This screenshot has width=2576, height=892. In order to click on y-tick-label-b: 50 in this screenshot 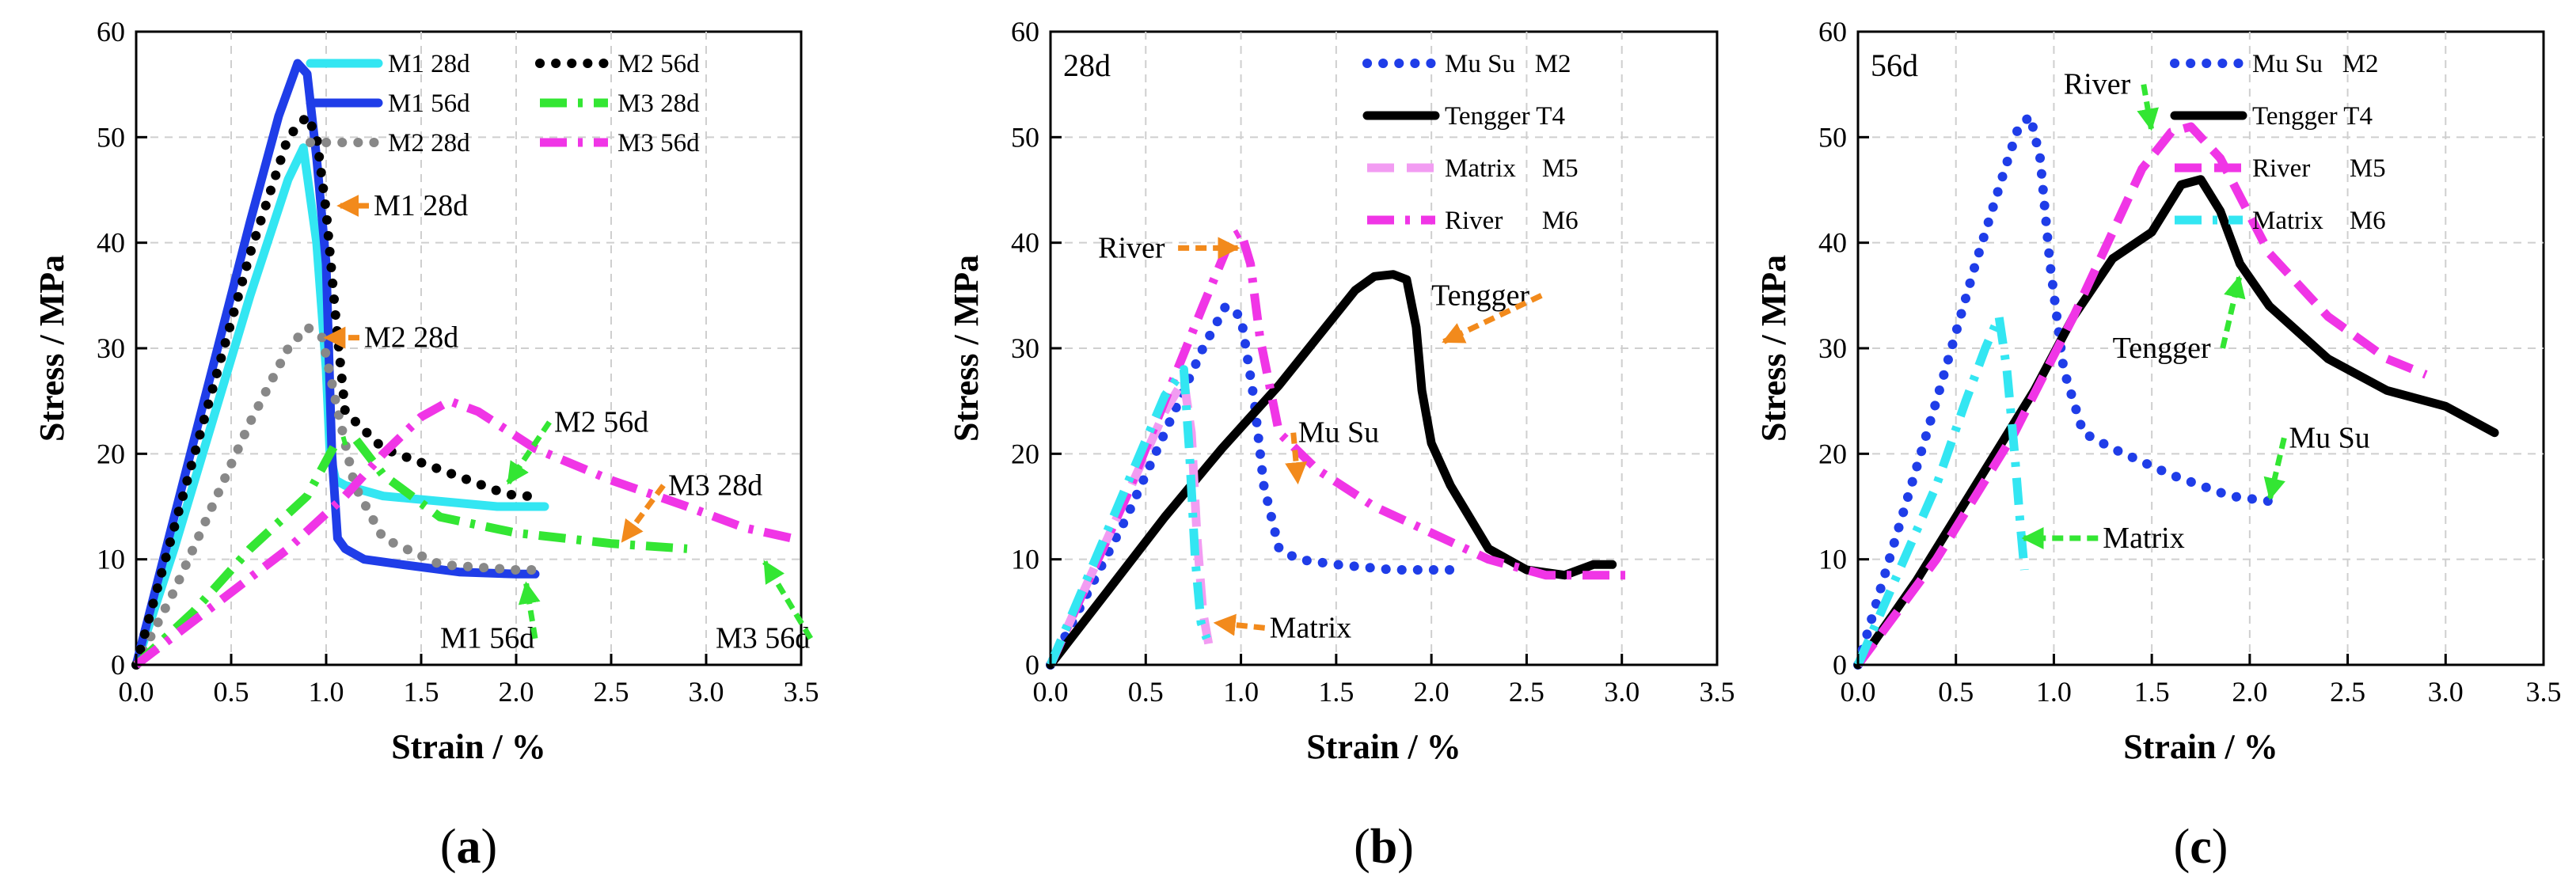, I will do `click(1025, 137)`.